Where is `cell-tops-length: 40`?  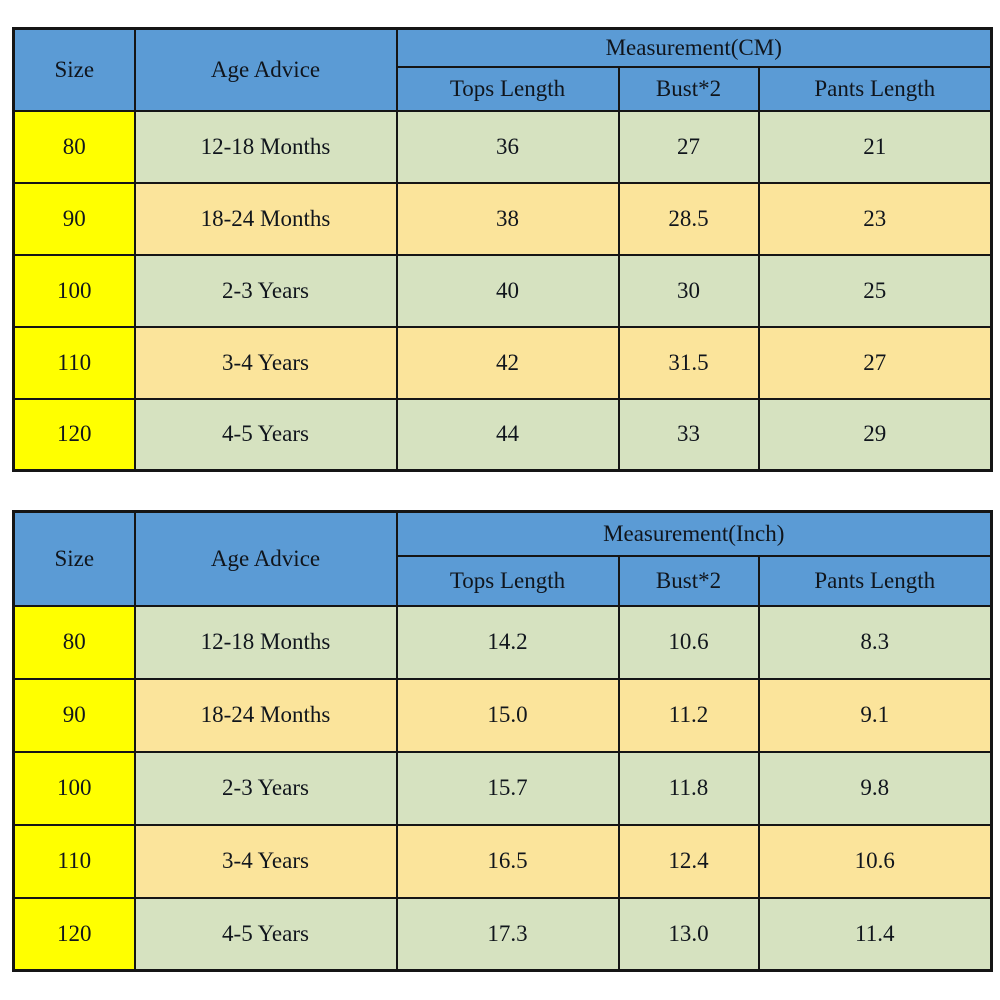
cell-tops-length: 40 is located at coordinates (507, 290).